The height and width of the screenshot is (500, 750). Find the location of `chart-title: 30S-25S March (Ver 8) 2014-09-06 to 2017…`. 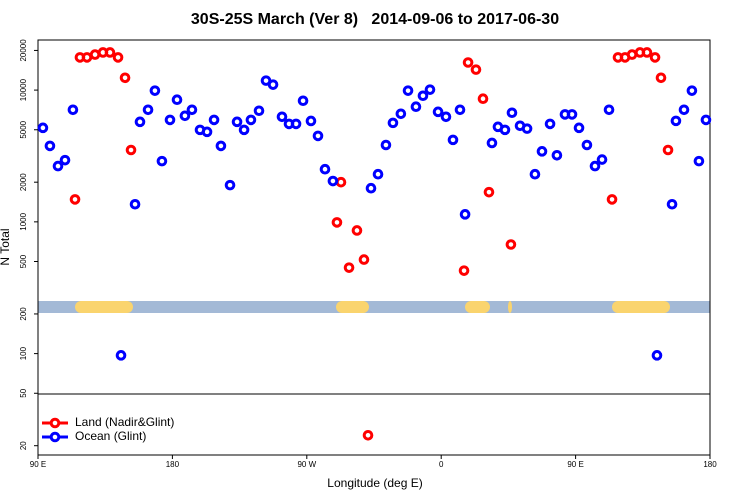

chart-title: 30S-25S March (Ver 8) 2014-09-06 to 2017… is located at coordinates (375, 19).